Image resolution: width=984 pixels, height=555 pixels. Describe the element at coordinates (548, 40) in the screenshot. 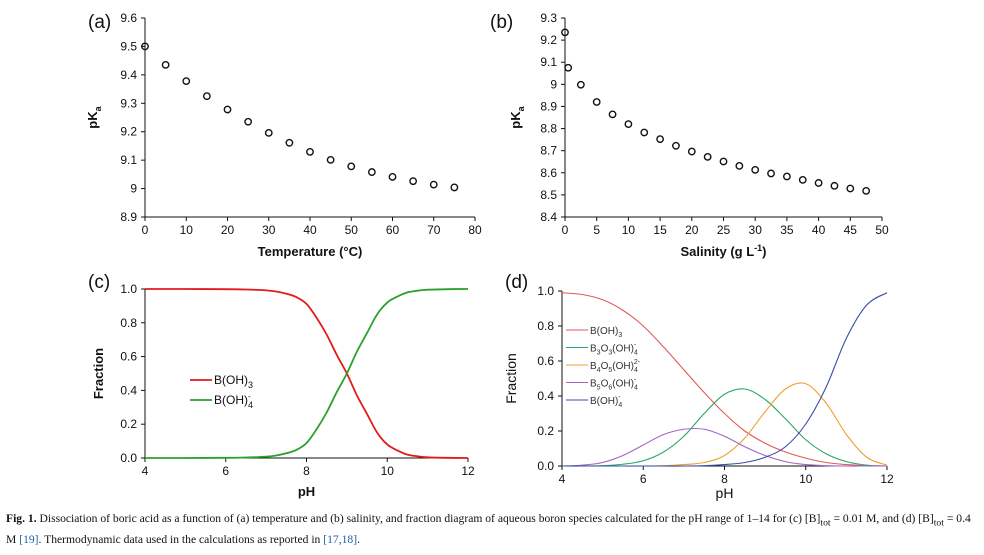

I see `y-tick-label-b: 9.2` at that location.